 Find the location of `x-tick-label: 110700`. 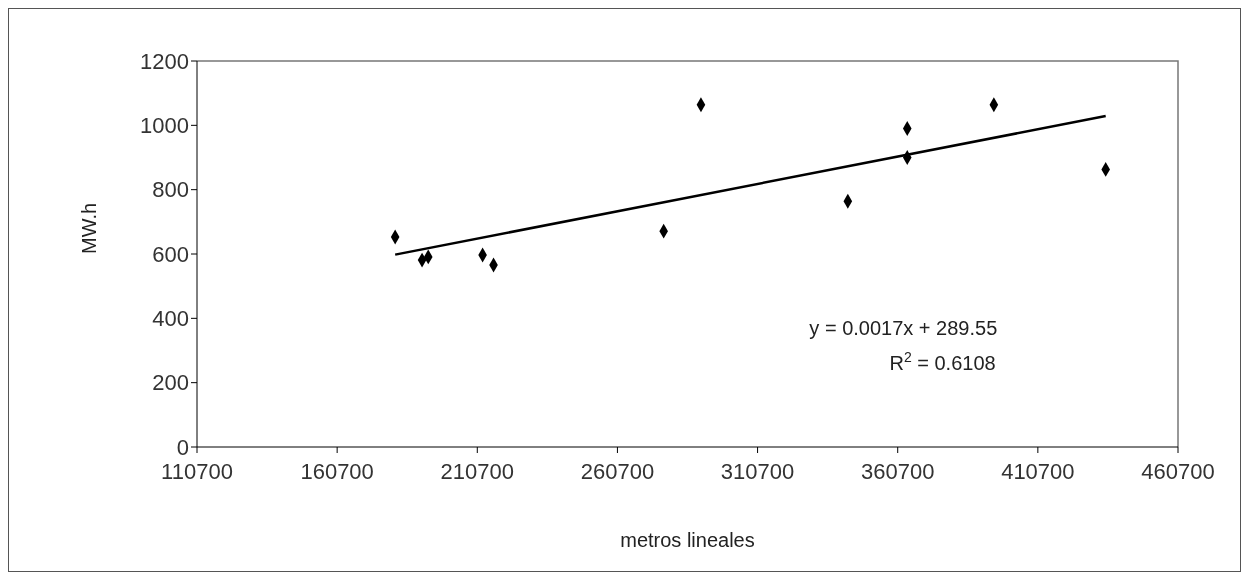

x-tick-label: 110700 is located at coordinates (197, 471).